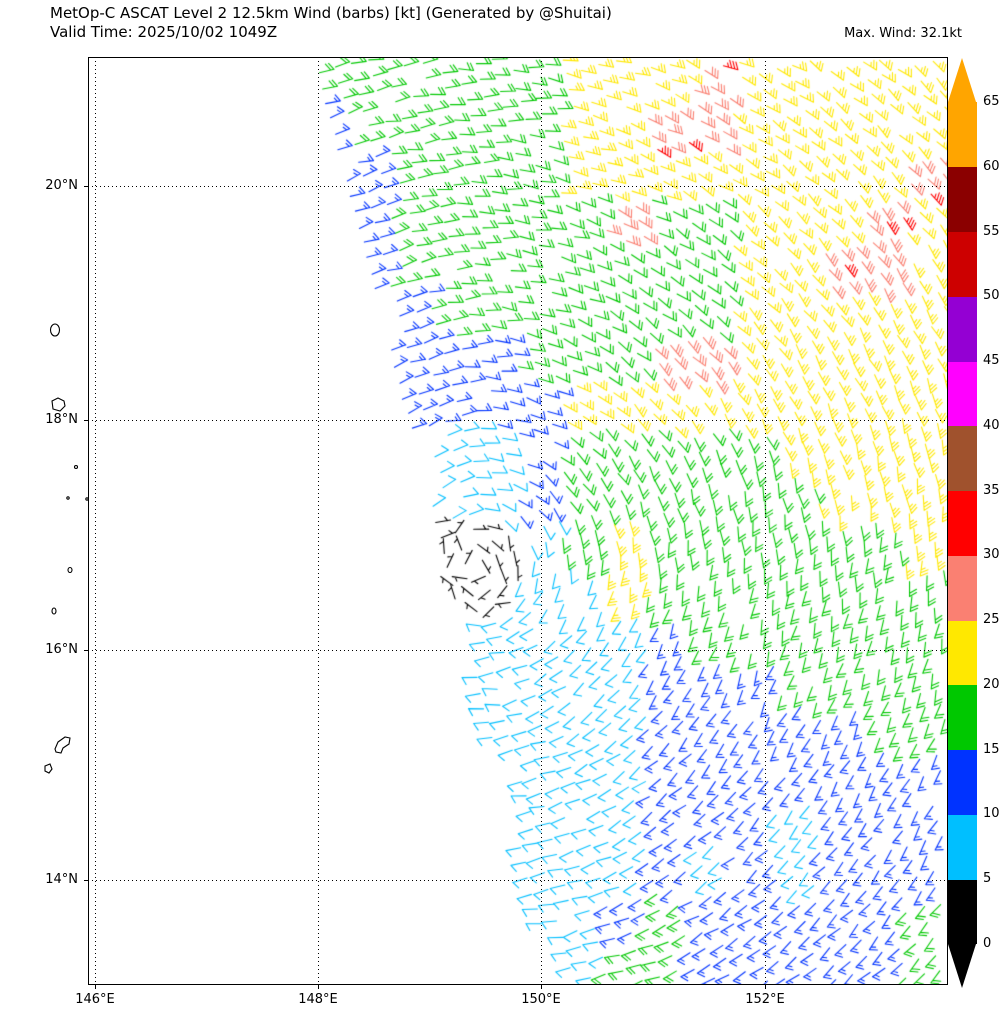  I want to click on valid-time-label: Valid Time: 2025/10/02 1049Z, so click(164, 32).